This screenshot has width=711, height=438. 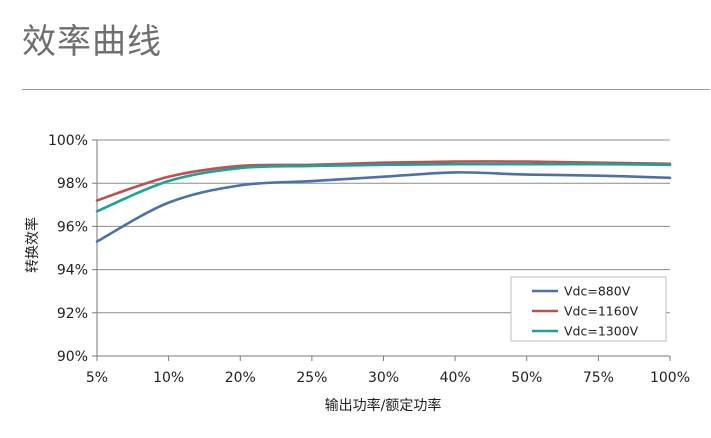 I want to click on legend: Vdc=880V Vdc=1160V Vdc=1300V, so click(x=588, y=309).